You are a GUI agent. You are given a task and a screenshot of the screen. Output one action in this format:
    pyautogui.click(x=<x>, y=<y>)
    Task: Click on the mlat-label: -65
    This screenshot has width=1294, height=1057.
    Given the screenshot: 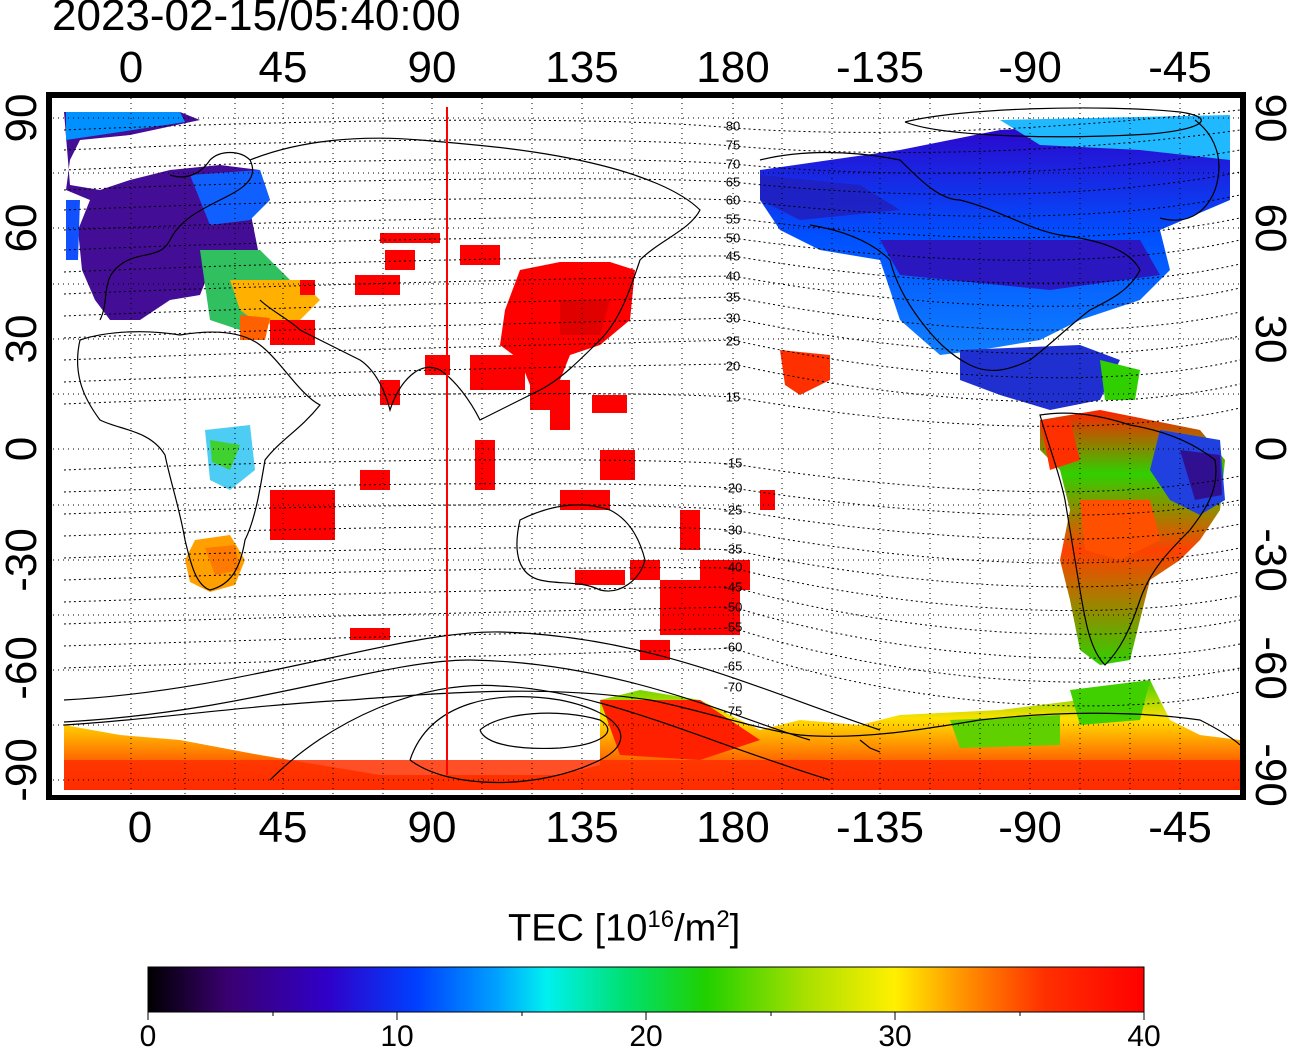 What is the action you would take?
    pyautogui.click(x=733, y=666)
    